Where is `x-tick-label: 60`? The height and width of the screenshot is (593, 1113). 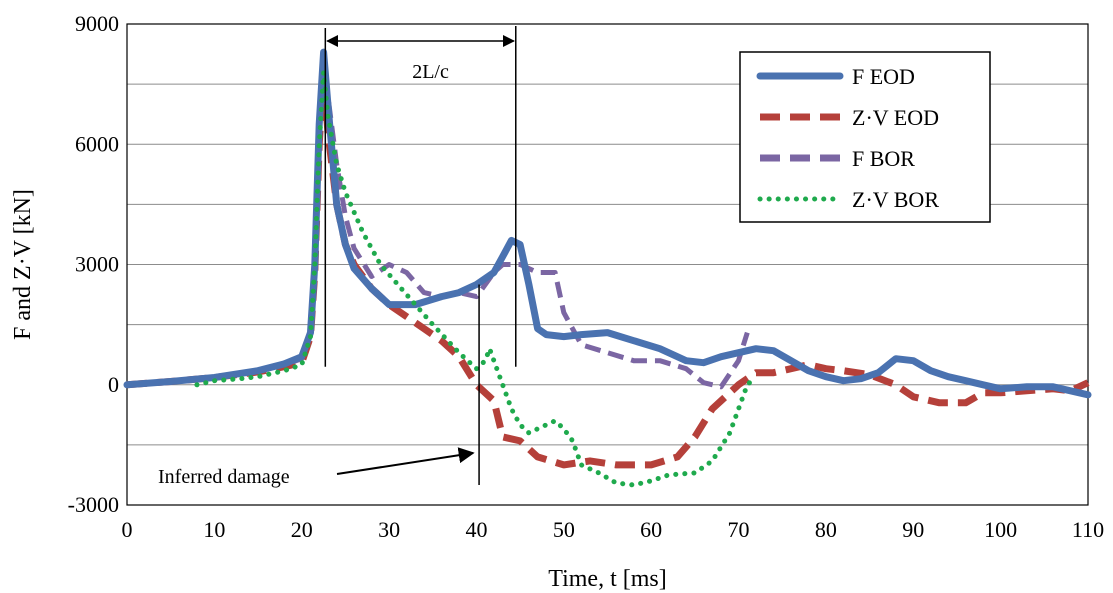 x-tick-label: 60 is located at coordinates (651, 529).